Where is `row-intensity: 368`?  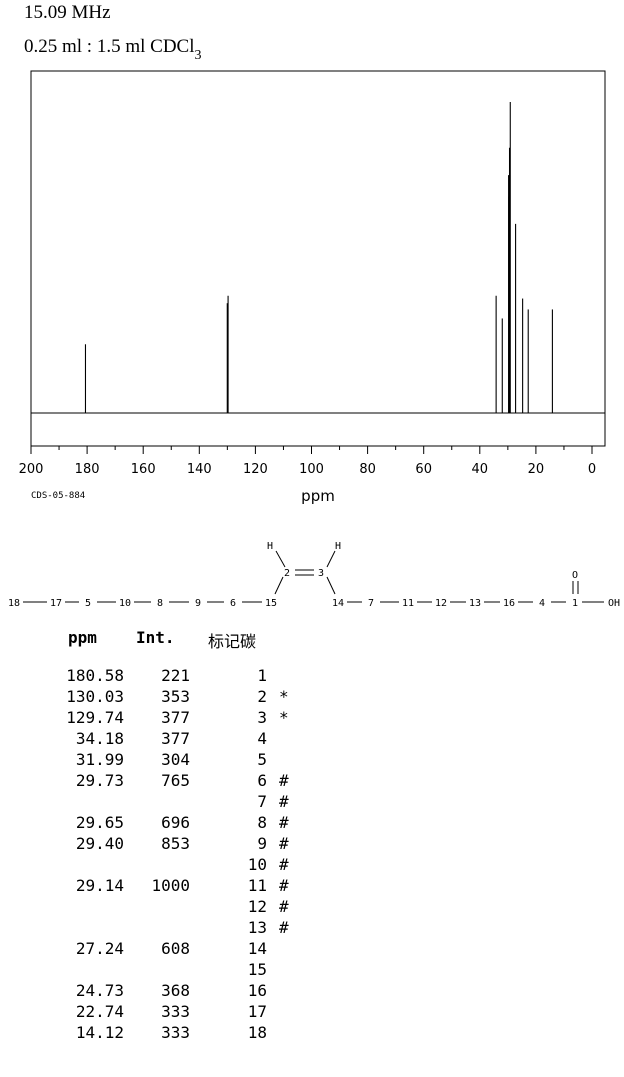 row-intensity: 368 is located at coordinates (175, 990).